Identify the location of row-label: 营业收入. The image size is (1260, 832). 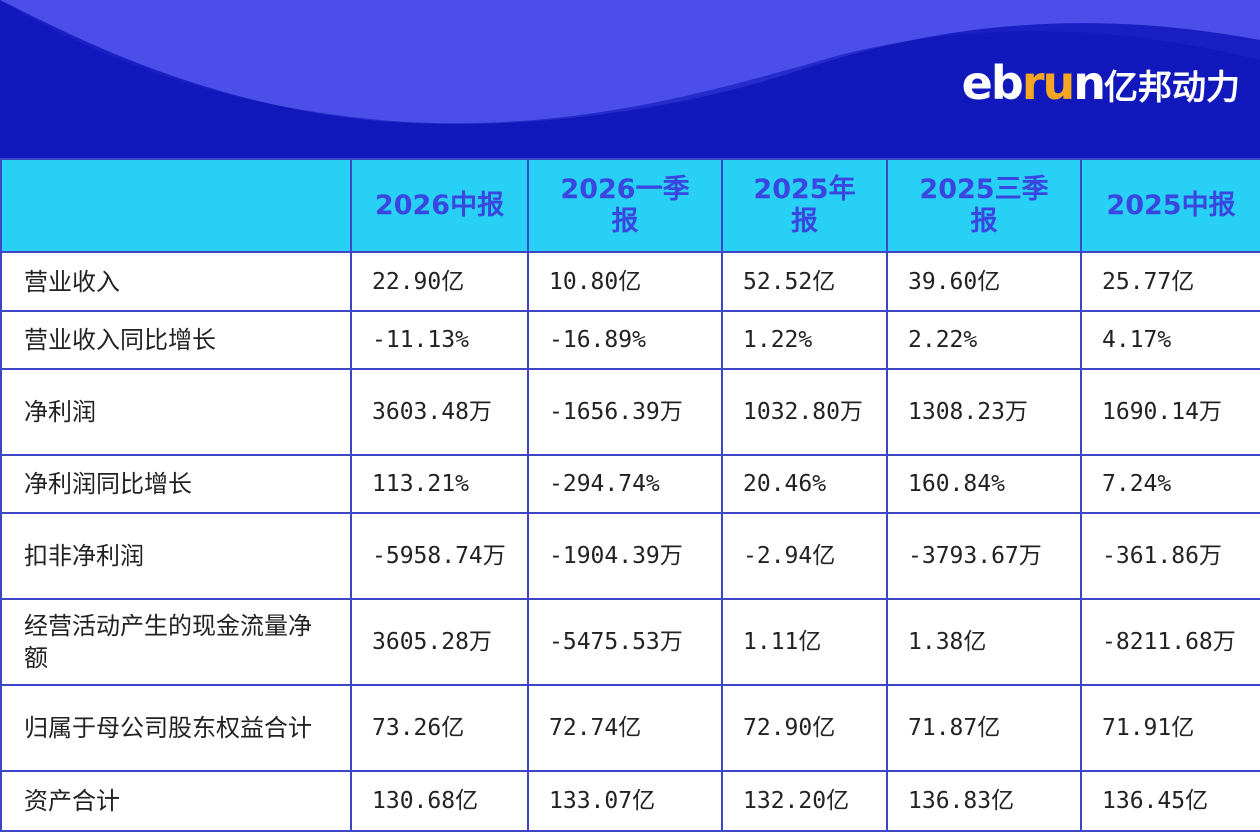
(176, 281).